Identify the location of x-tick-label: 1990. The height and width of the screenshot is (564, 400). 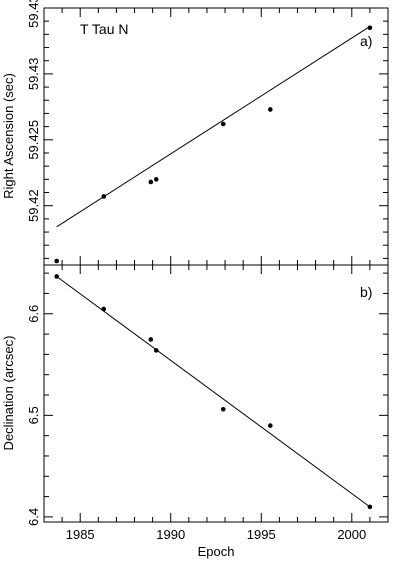
(170, 534).